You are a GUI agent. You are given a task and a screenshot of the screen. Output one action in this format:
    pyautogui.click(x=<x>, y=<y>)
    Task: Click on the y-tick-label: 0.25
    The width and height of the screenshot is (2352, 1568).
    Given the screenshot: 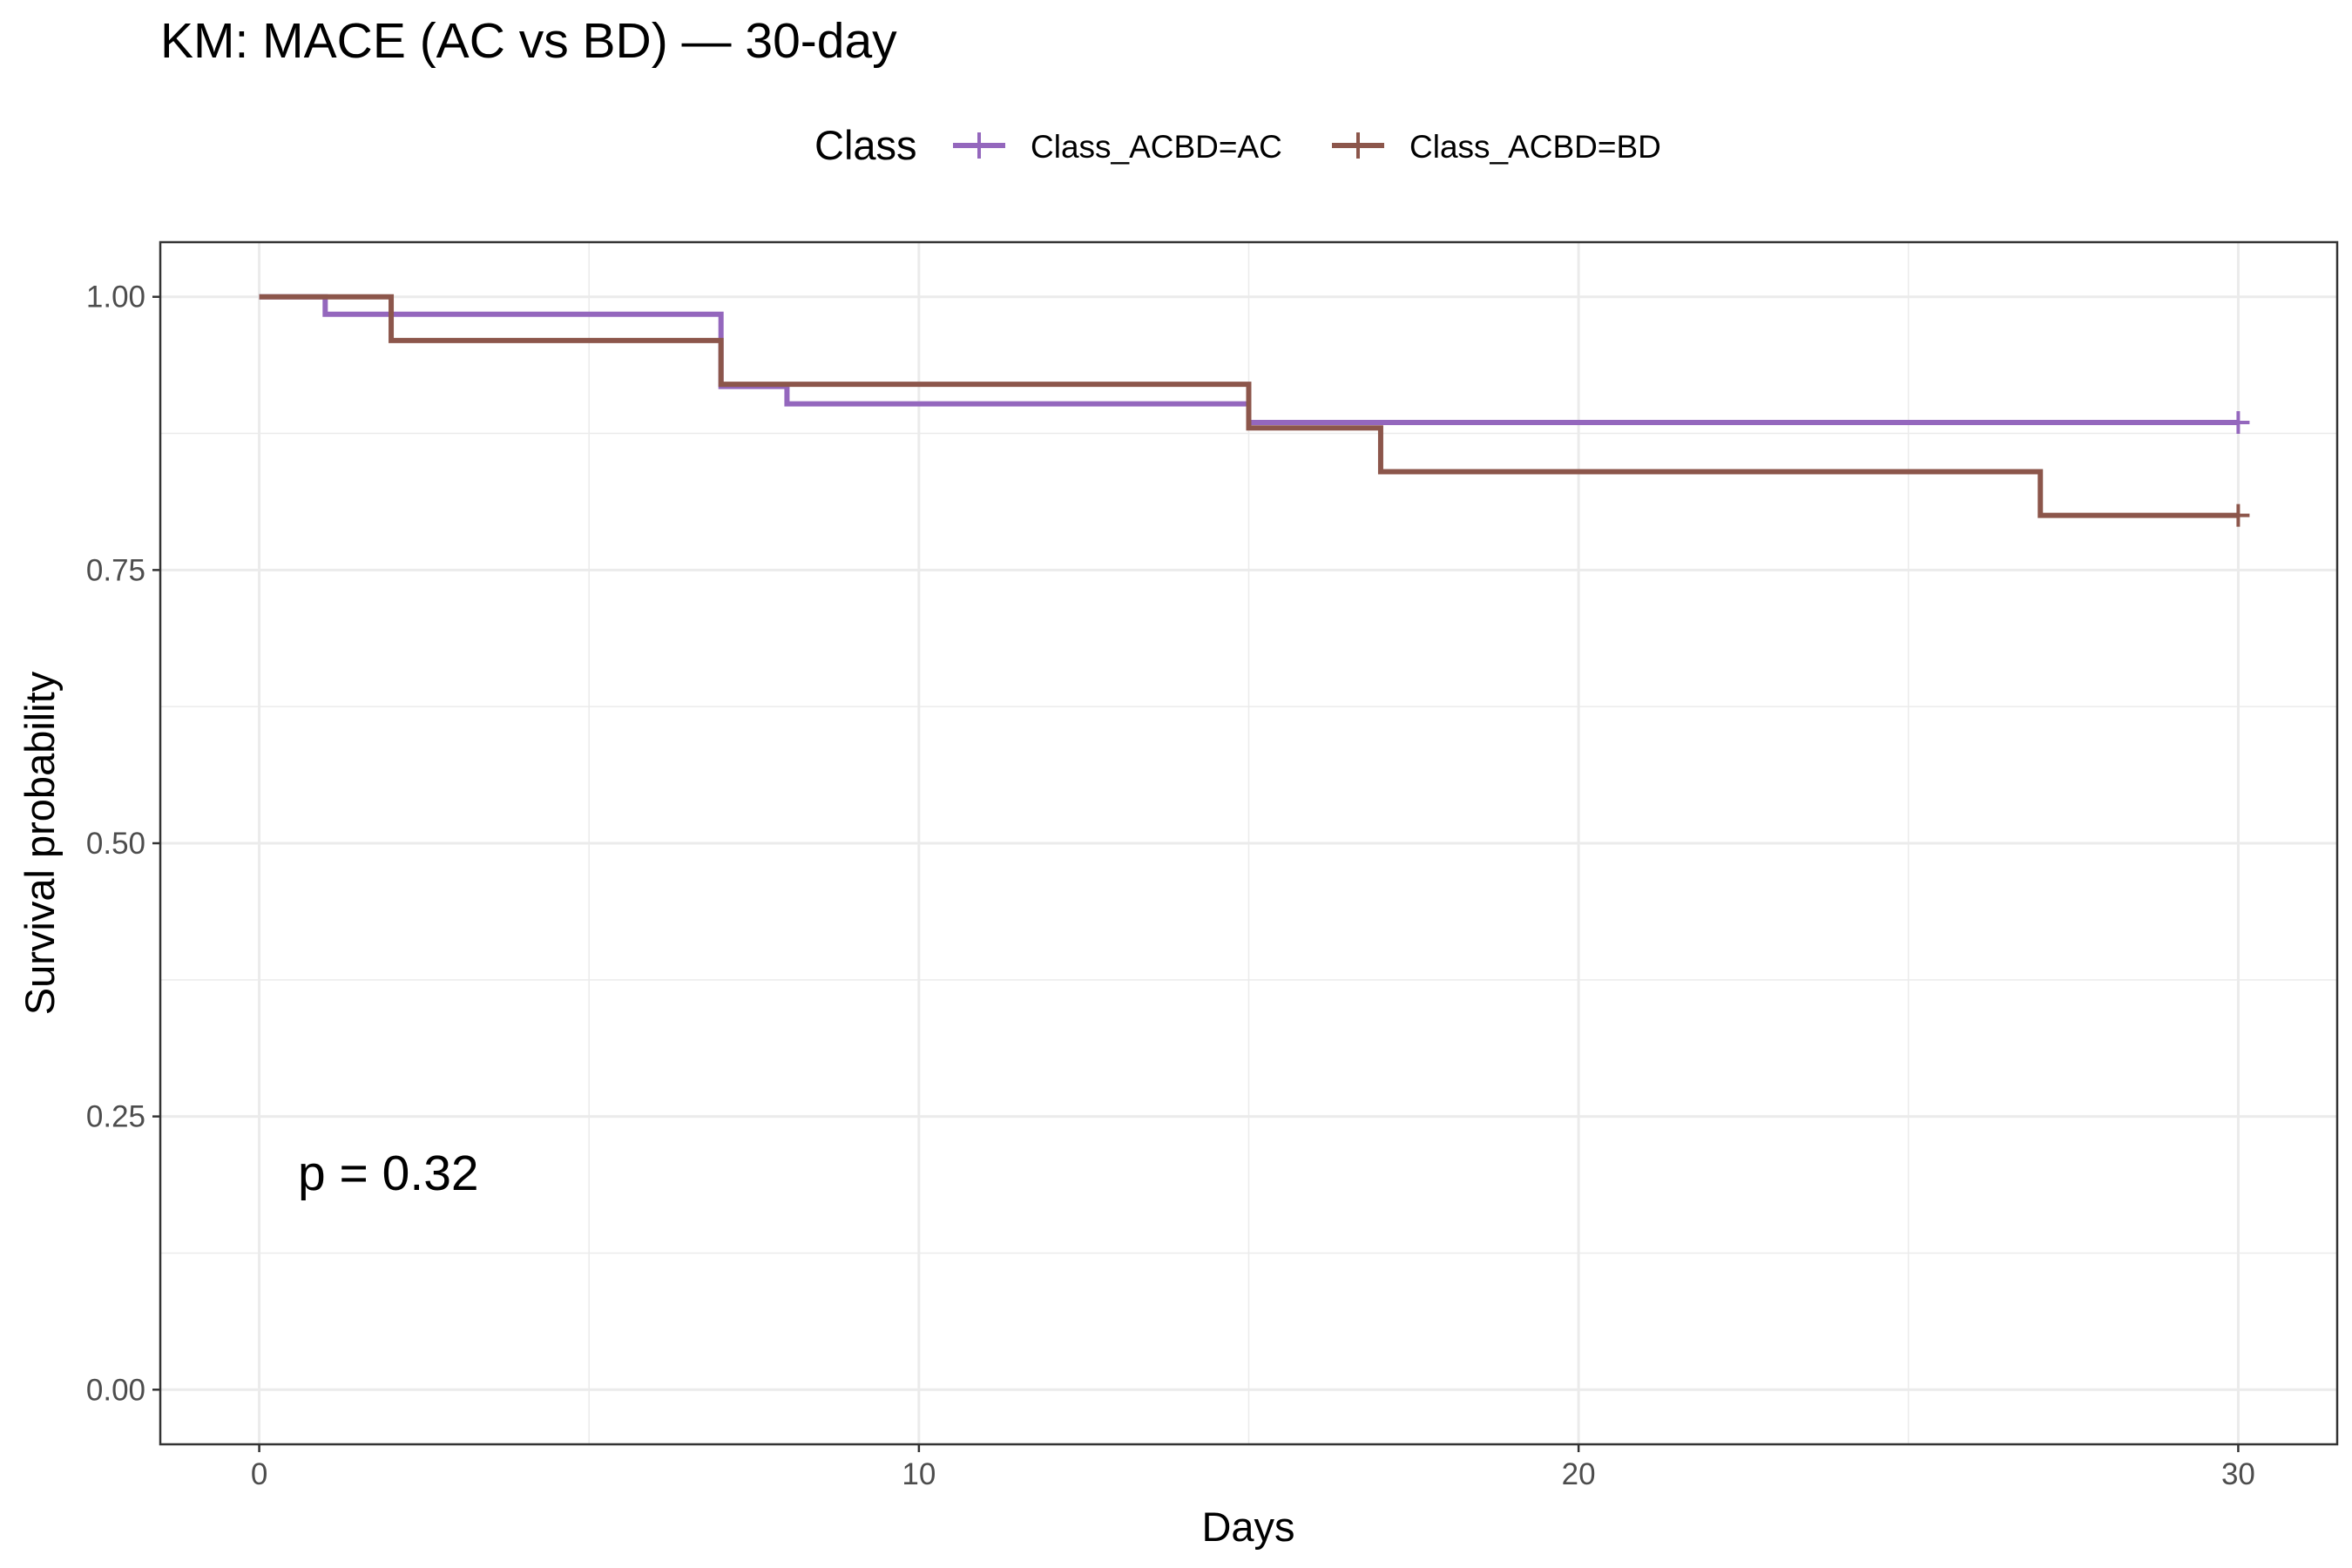 What is the action you would take?
    pyautogui.click(x=115, y=1117)
    